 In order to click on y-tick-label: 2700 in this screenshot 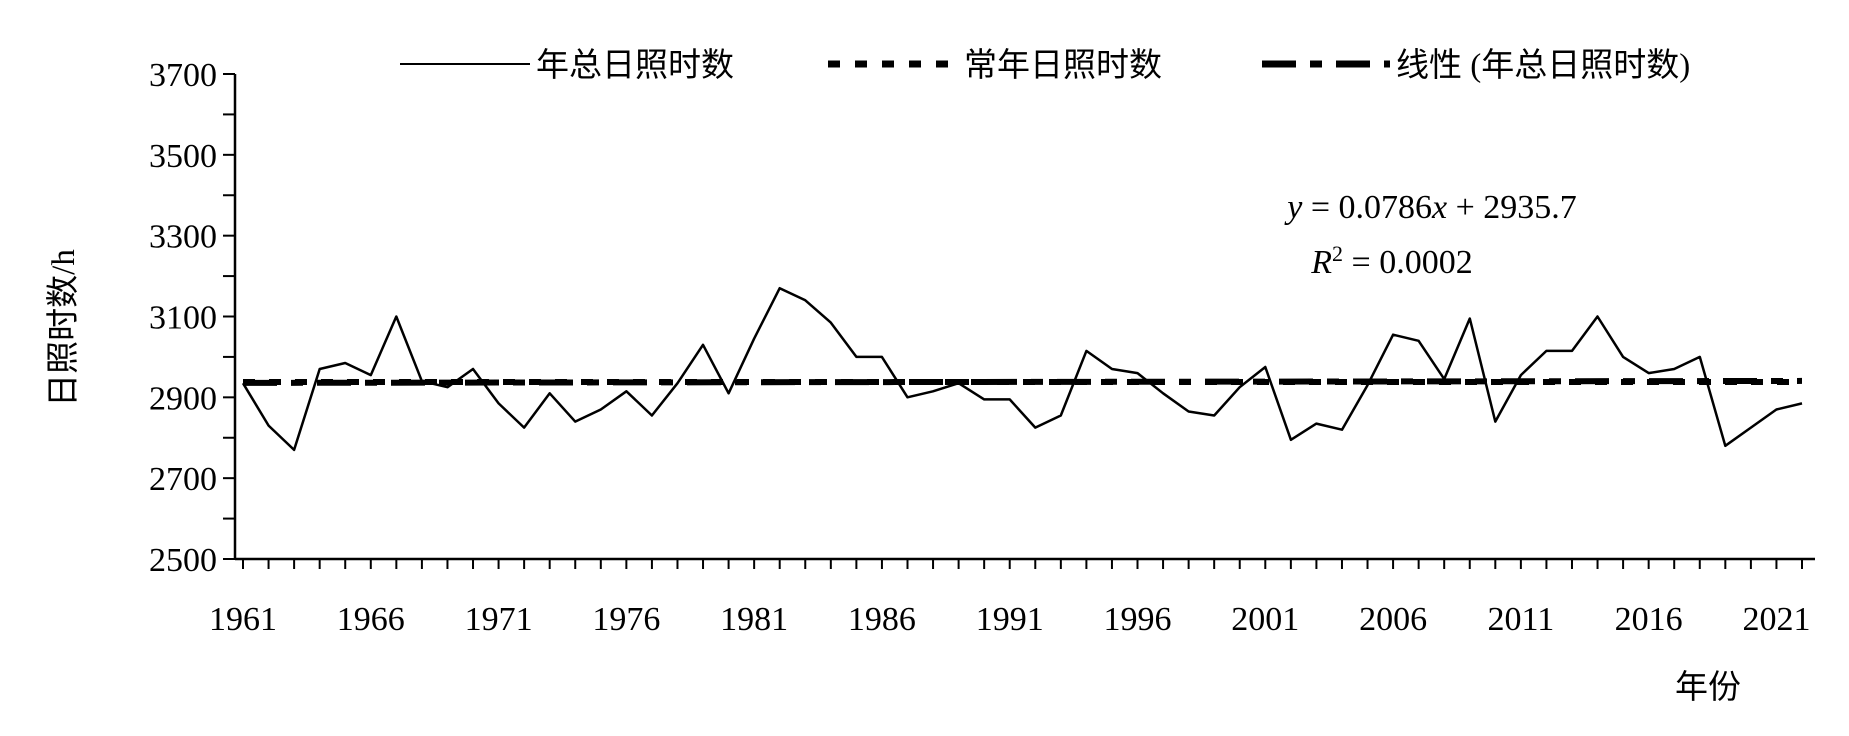, I will do `click(183, 479)`.